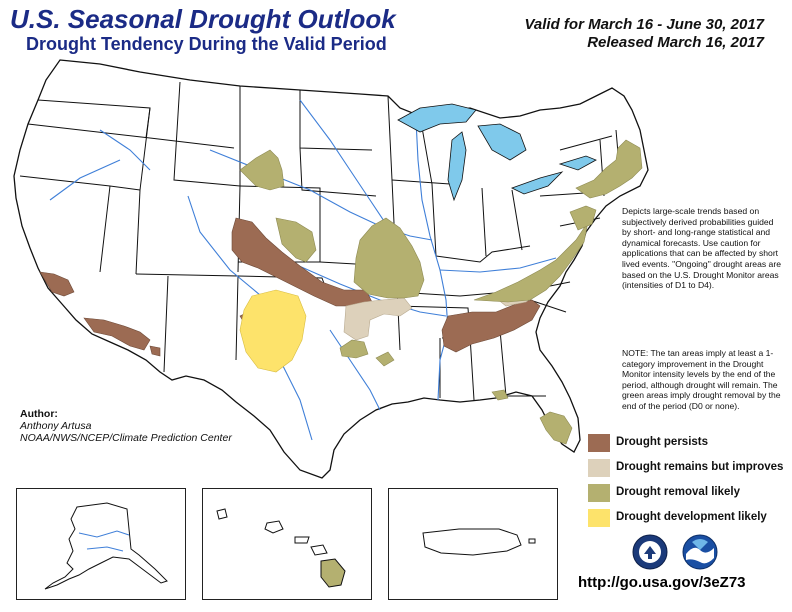  Describe the element at coordinates (56, 426) in the screenshot. I see `author-name: Anthony Artusa` at that location.